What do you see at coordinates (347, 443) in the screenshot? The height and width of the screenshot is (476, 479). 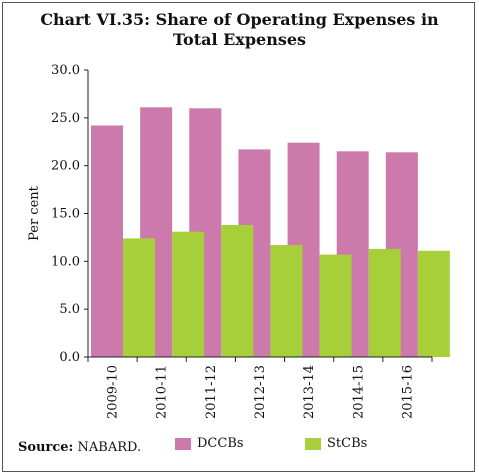 I see `legend-label-stcbs: StCBs` at bounding box center [347, 443].